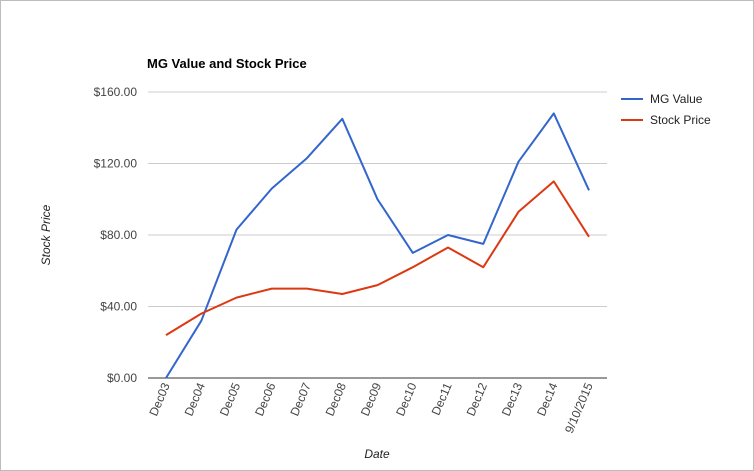  I want to click on y-tick-label: $120.00, so click(116, 164).